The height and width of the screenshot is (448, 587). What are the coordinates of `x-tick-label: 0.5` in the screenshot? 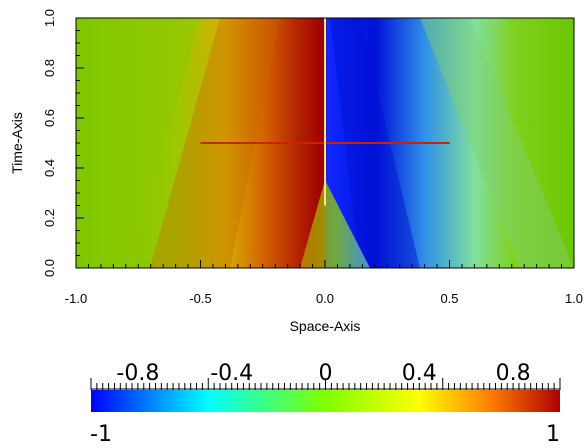 It's located at (449, 298).